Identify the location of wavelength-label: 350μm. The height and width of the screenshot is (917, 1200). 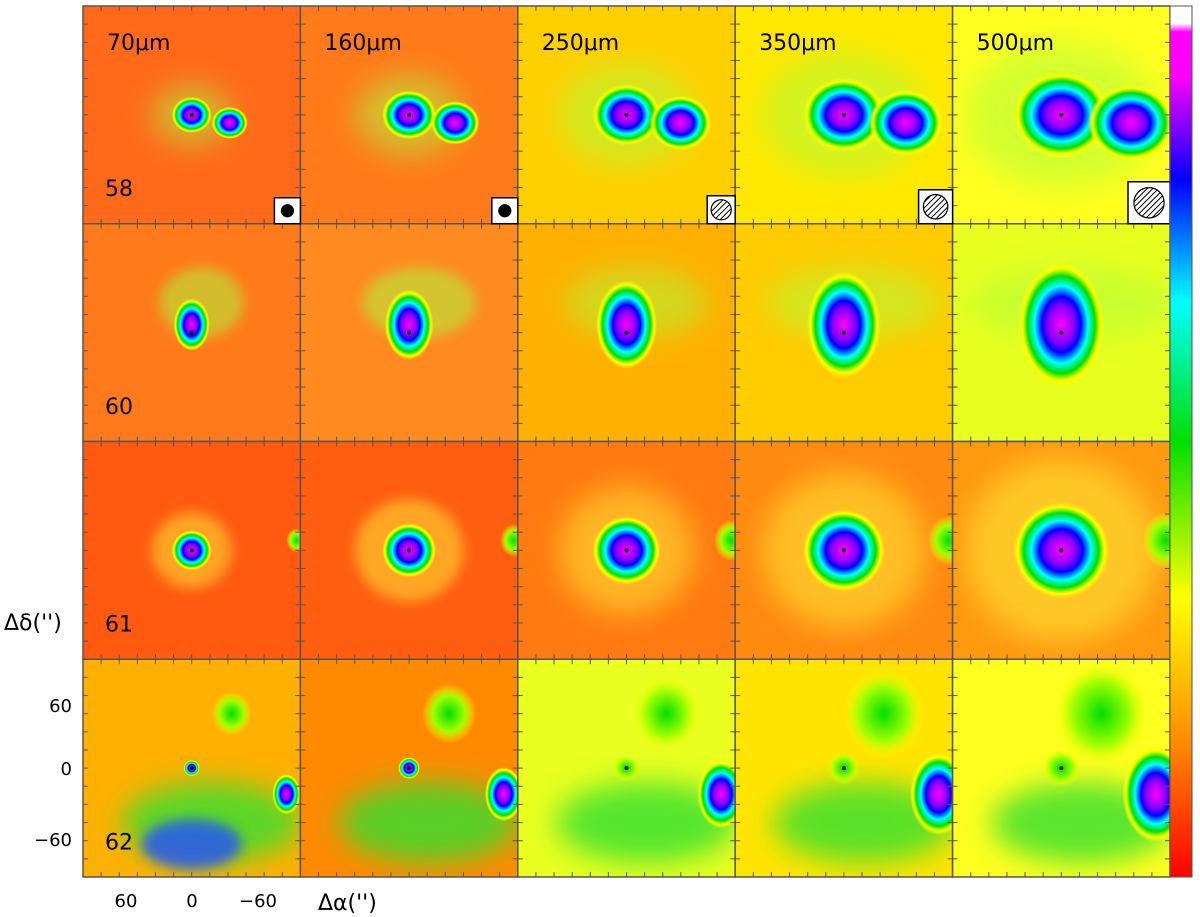
(797, 43).